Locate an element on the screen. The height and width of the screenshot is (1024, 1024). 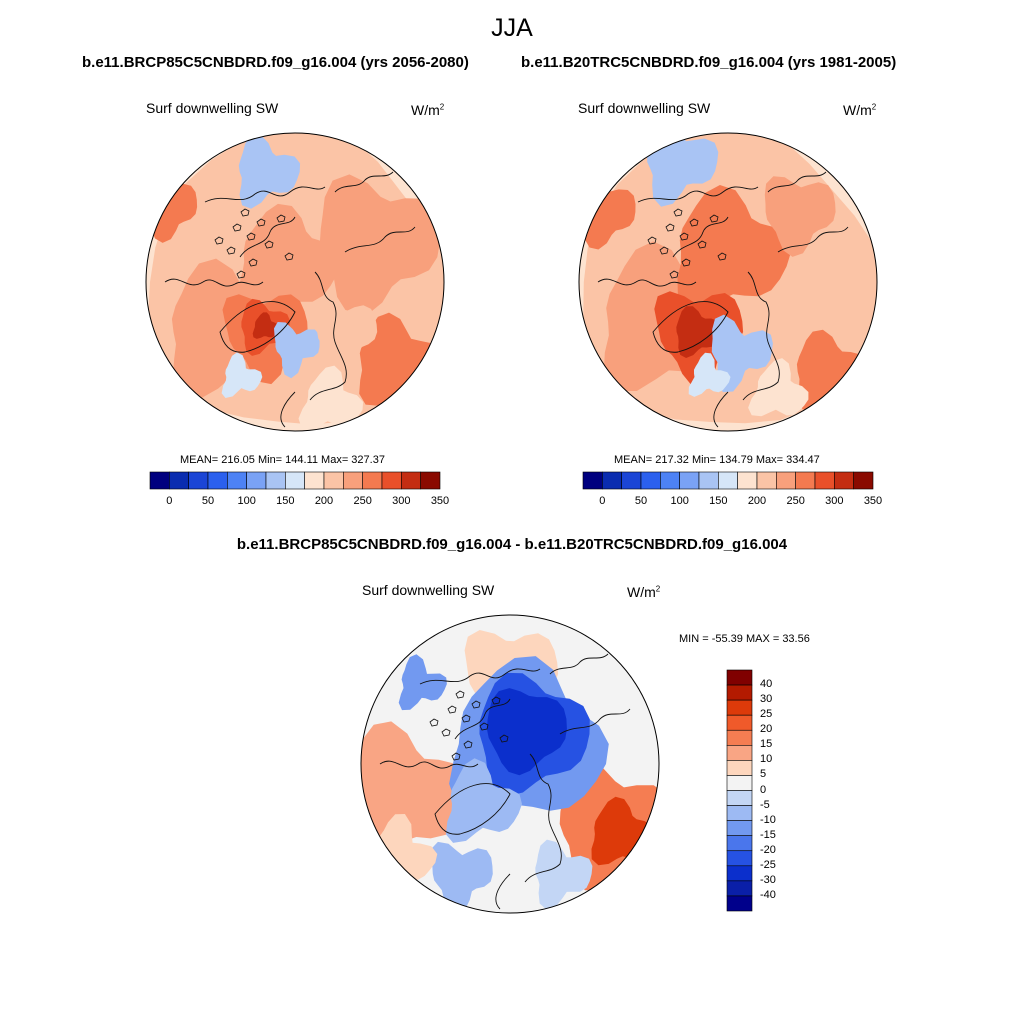
panel3-colorbar is located at coordinates (739, 790).